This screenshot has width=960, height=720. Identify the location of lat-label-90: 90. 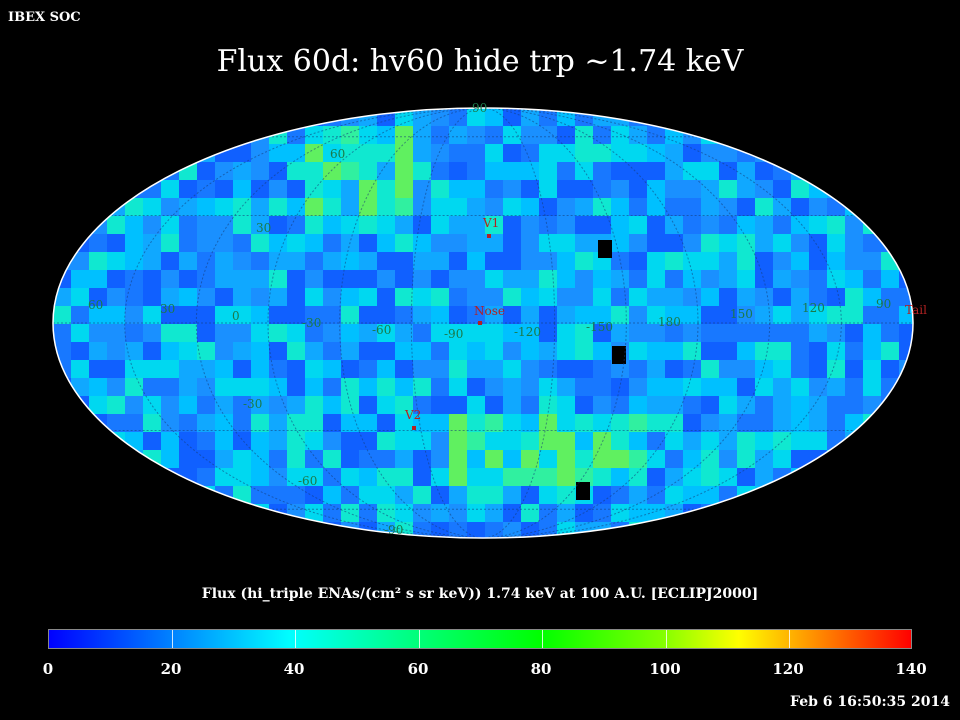
(479, 108).